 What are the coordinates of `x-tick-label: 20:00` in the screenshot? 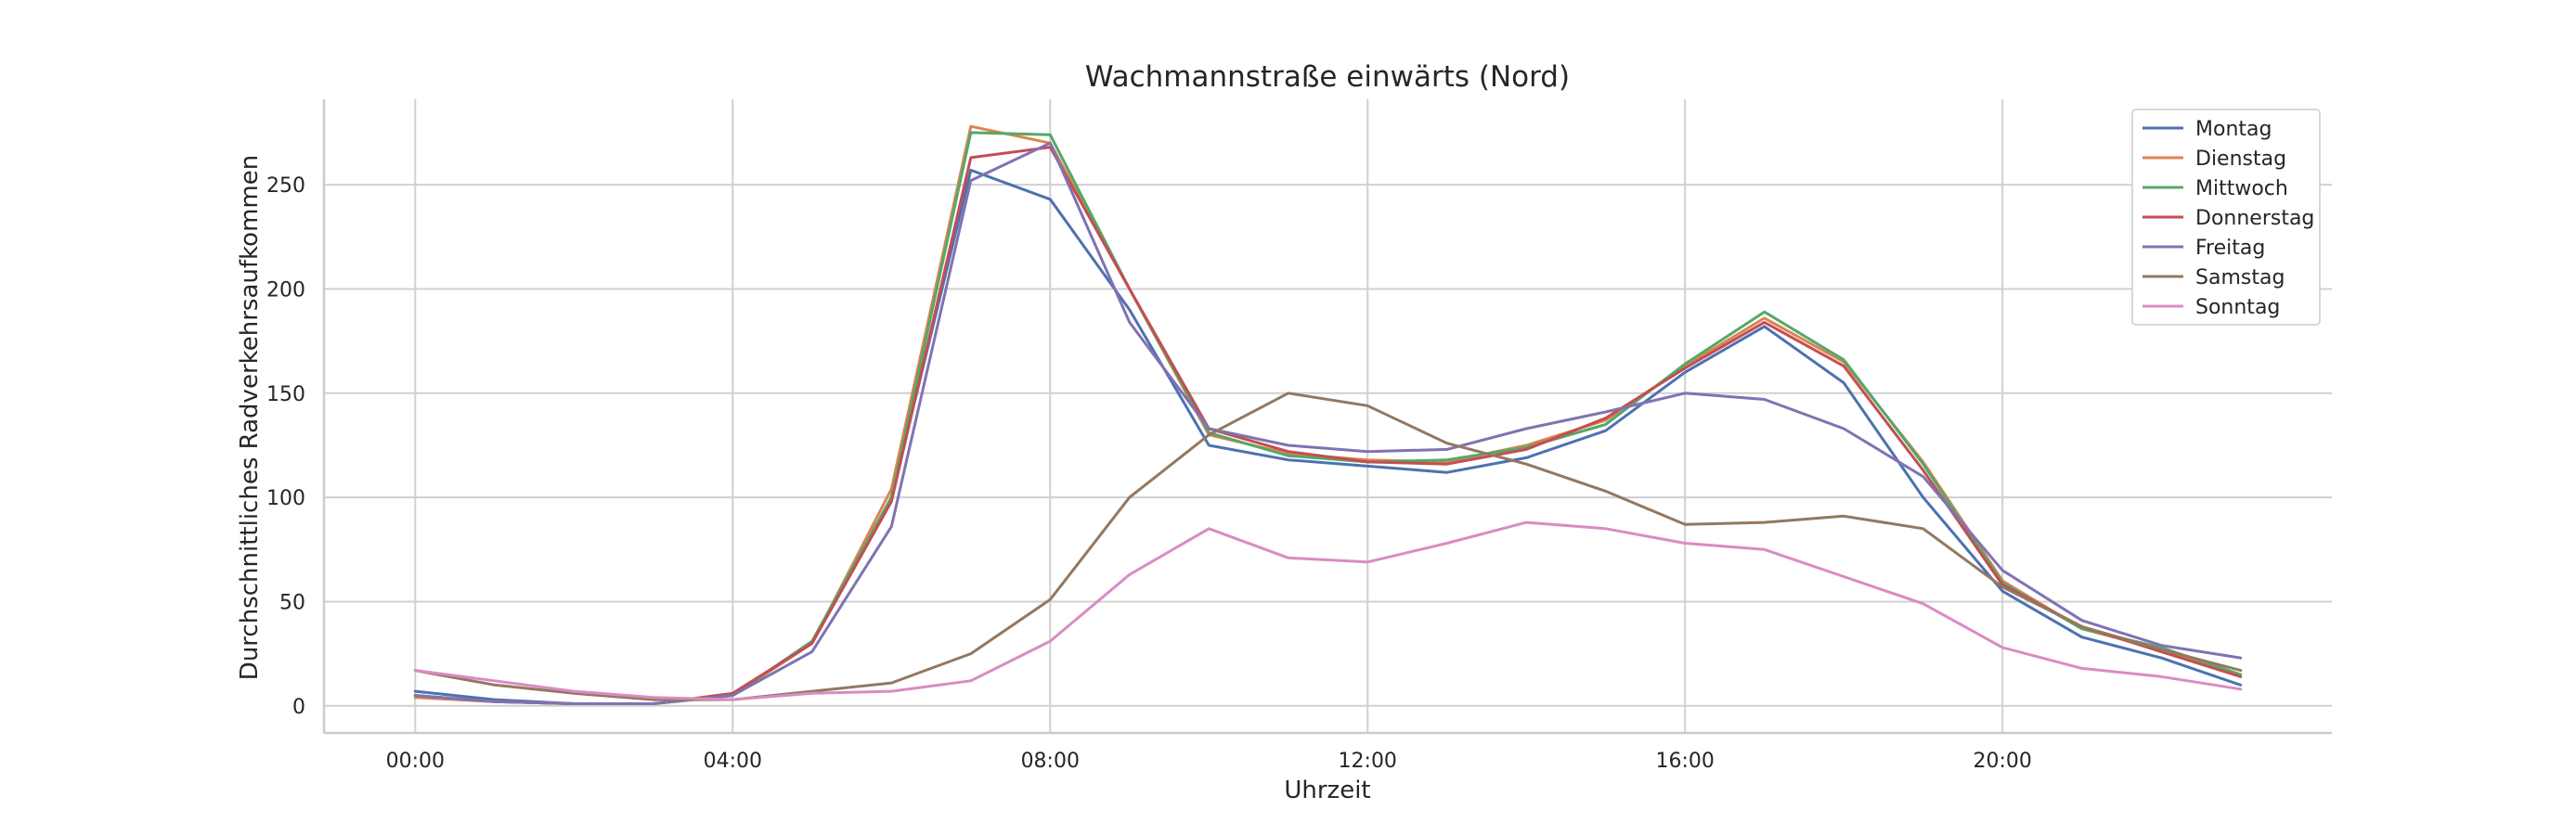 It's located at (2002, 761).